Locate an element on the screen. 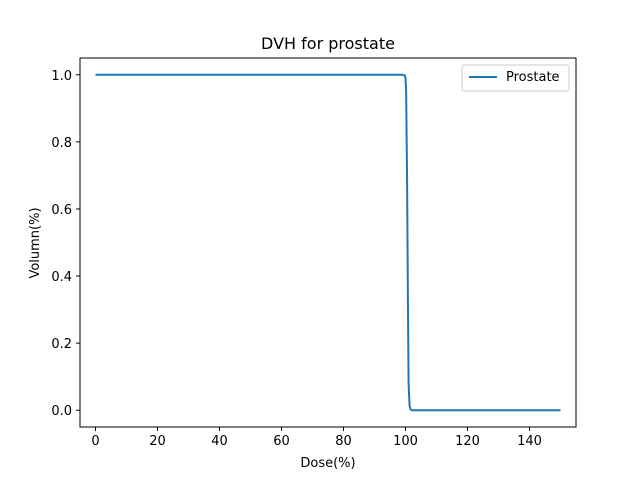 The width and height of the screenshot is (640, 485). x-axis-ticks: 0 20 40 60 80 100 120 140 is located at coordinates (316, 438).